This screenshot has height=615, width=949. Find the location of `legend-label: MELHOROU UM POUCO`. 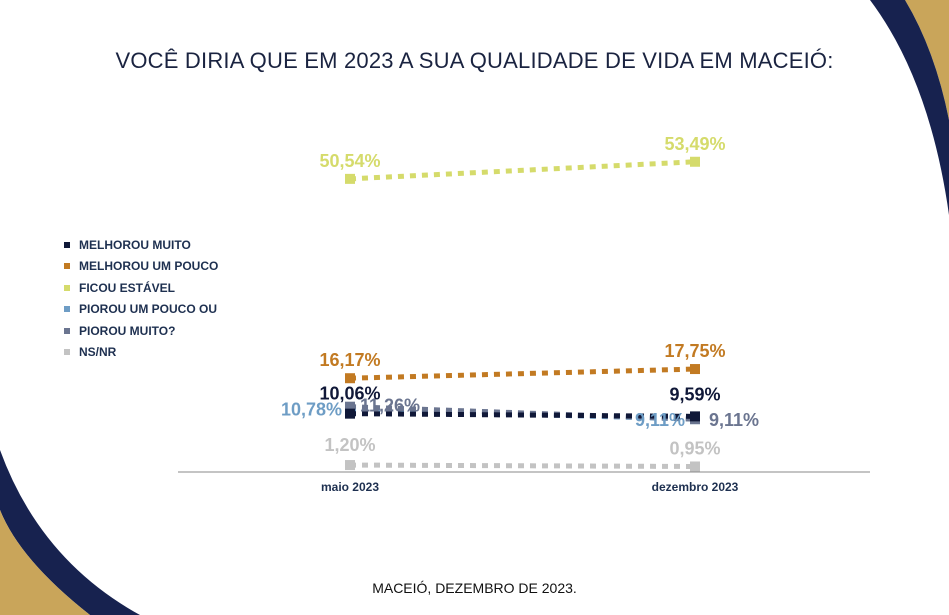

legend-label: MELHOROU UM POUCO is located at coordinates (149, 266).